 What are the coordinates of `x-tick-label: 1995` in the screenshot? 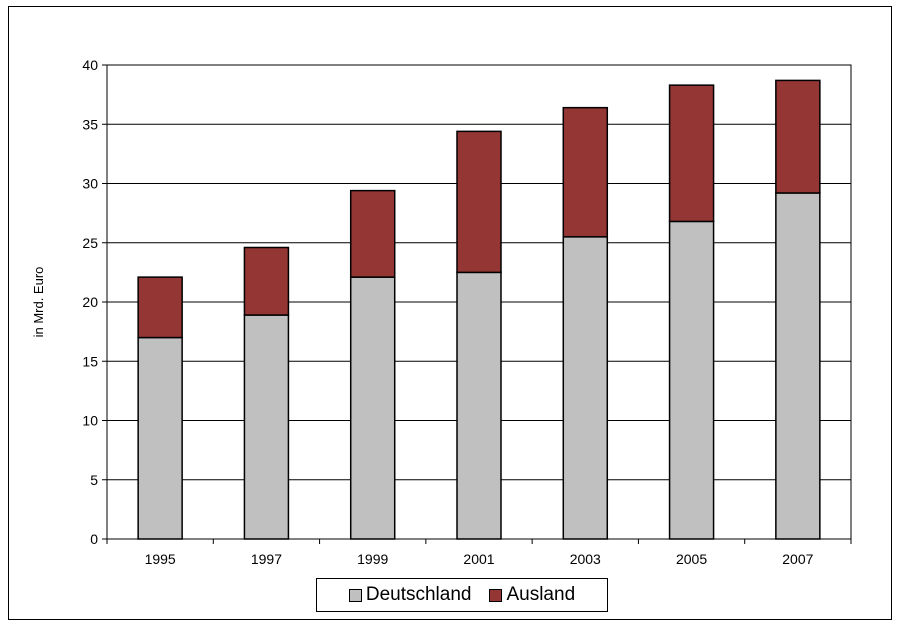 It's located at (160, 559).